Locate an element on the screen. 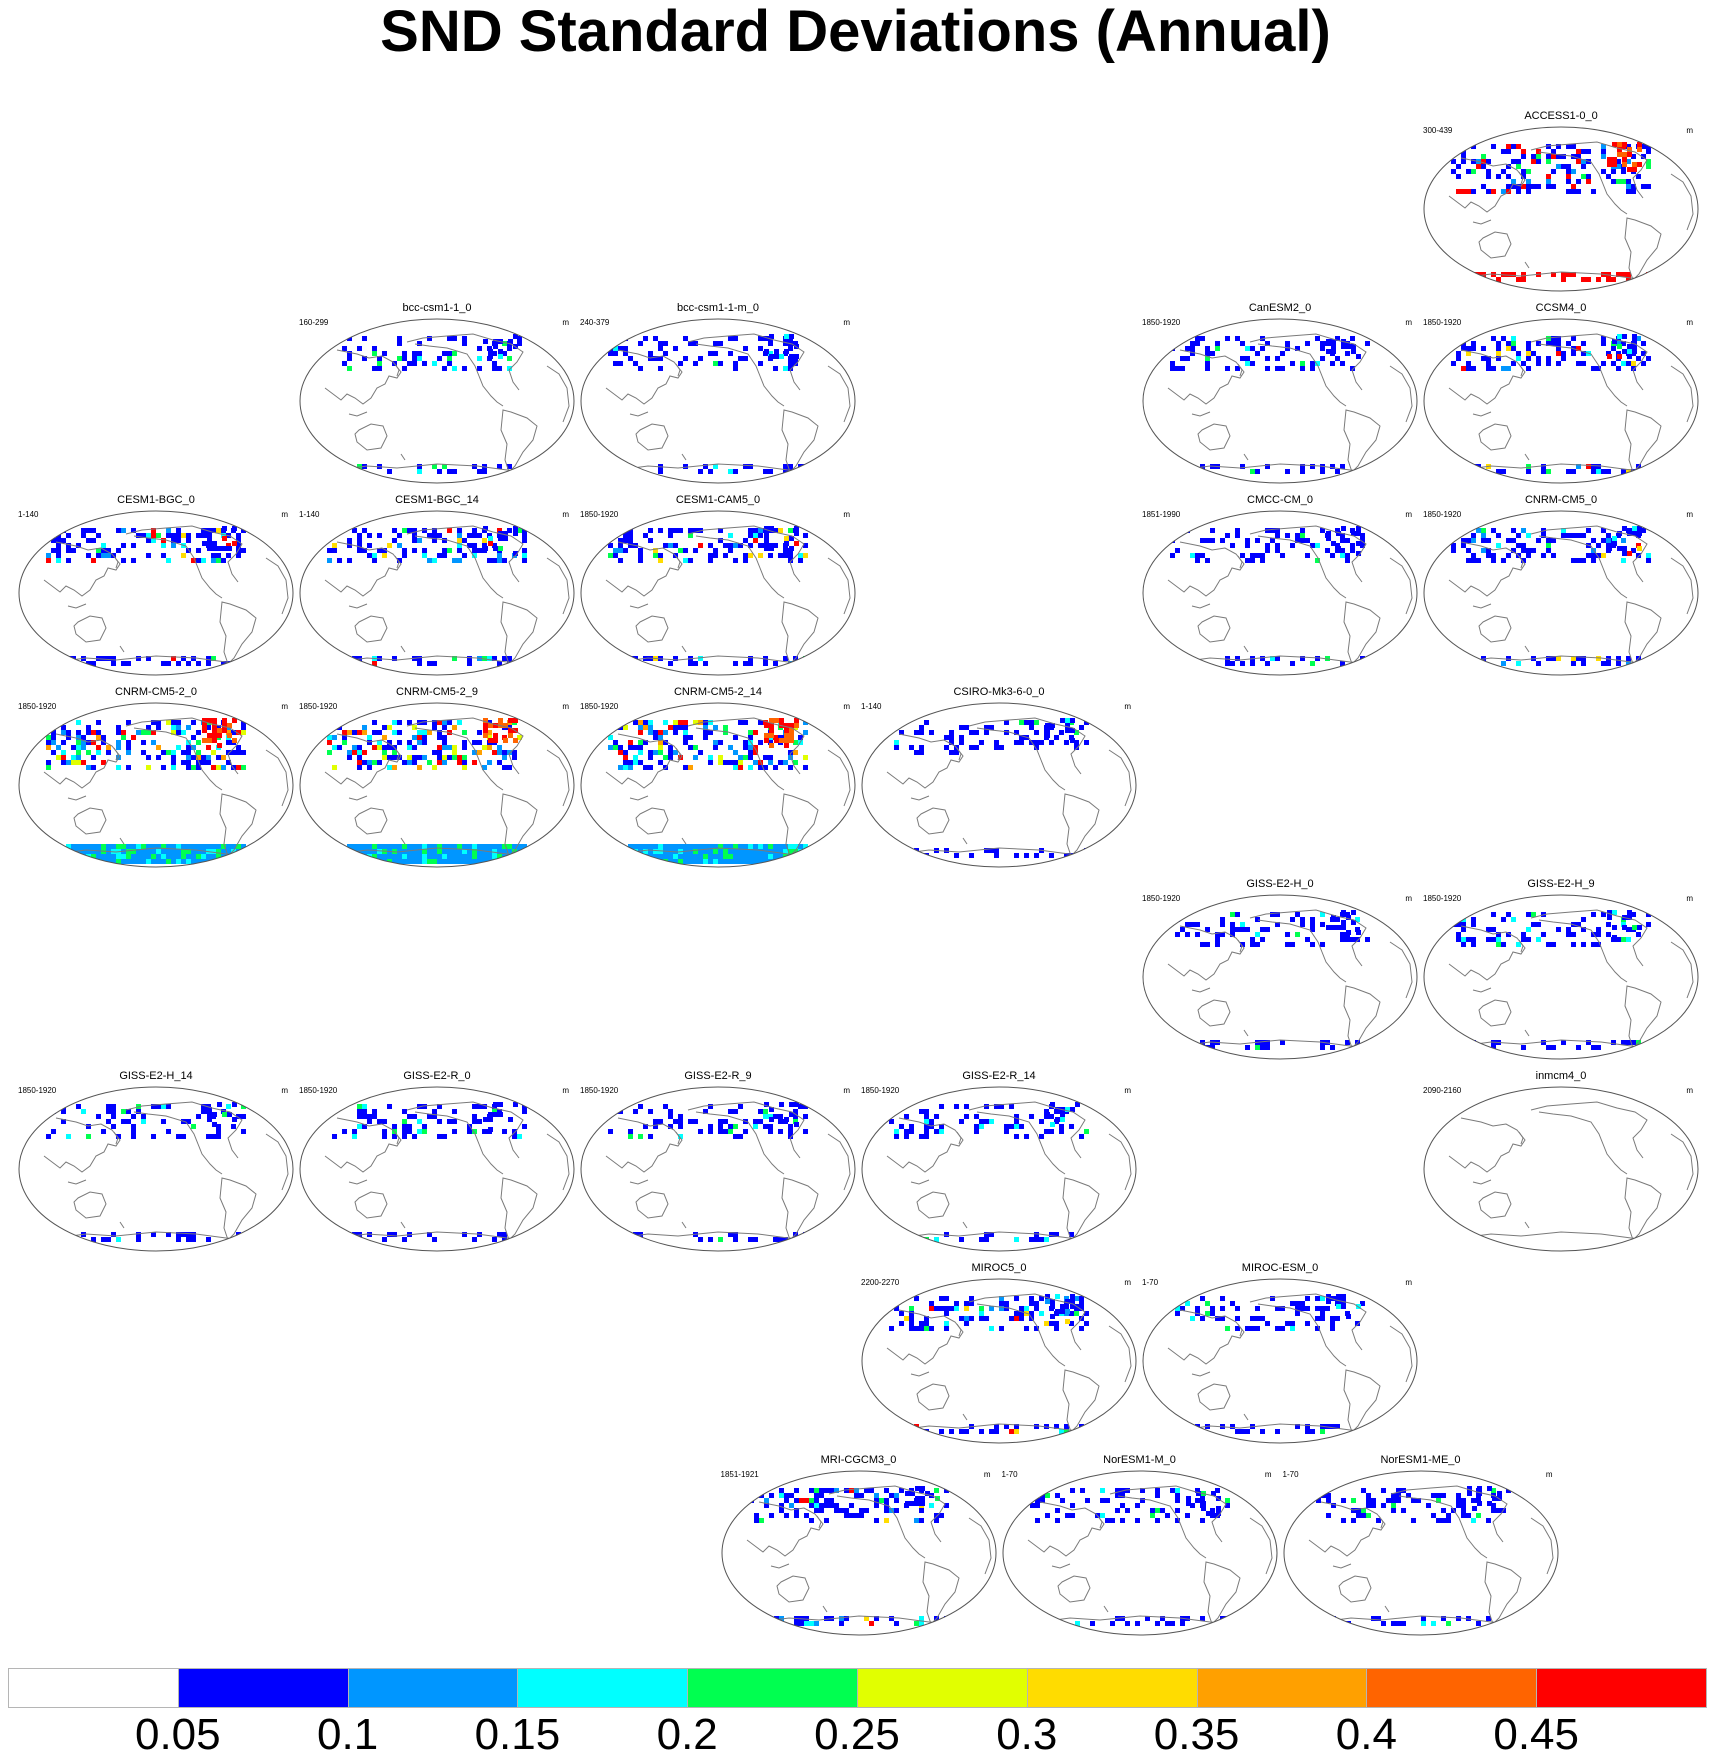 This screenshot has width=1711, height=1759. colorbar-tick-label: 0.15 is located at coordinates (517, 1734).